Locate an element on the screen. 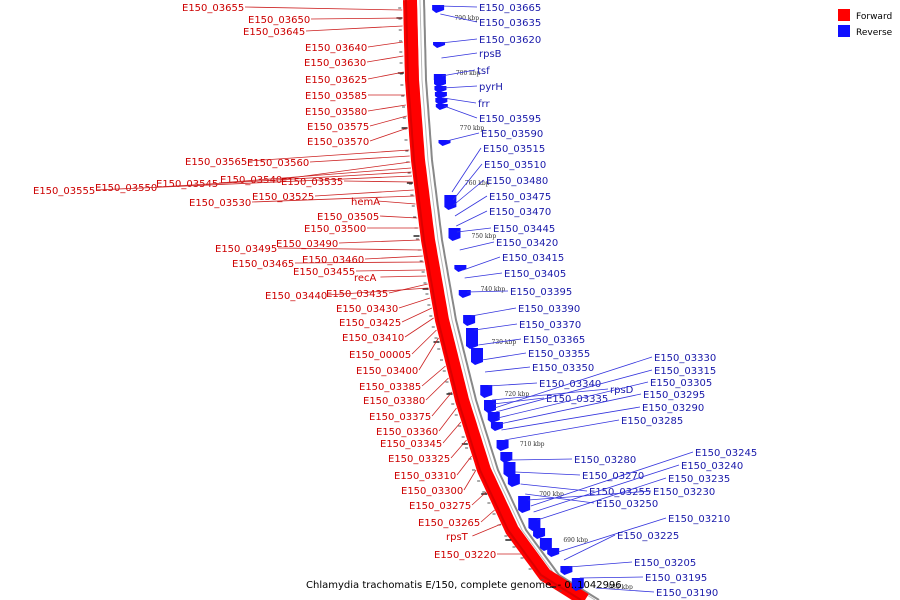 This screenshot has height=600, width=900. forward-gene-label: E150_03575 is located at coordinates (338, 127).